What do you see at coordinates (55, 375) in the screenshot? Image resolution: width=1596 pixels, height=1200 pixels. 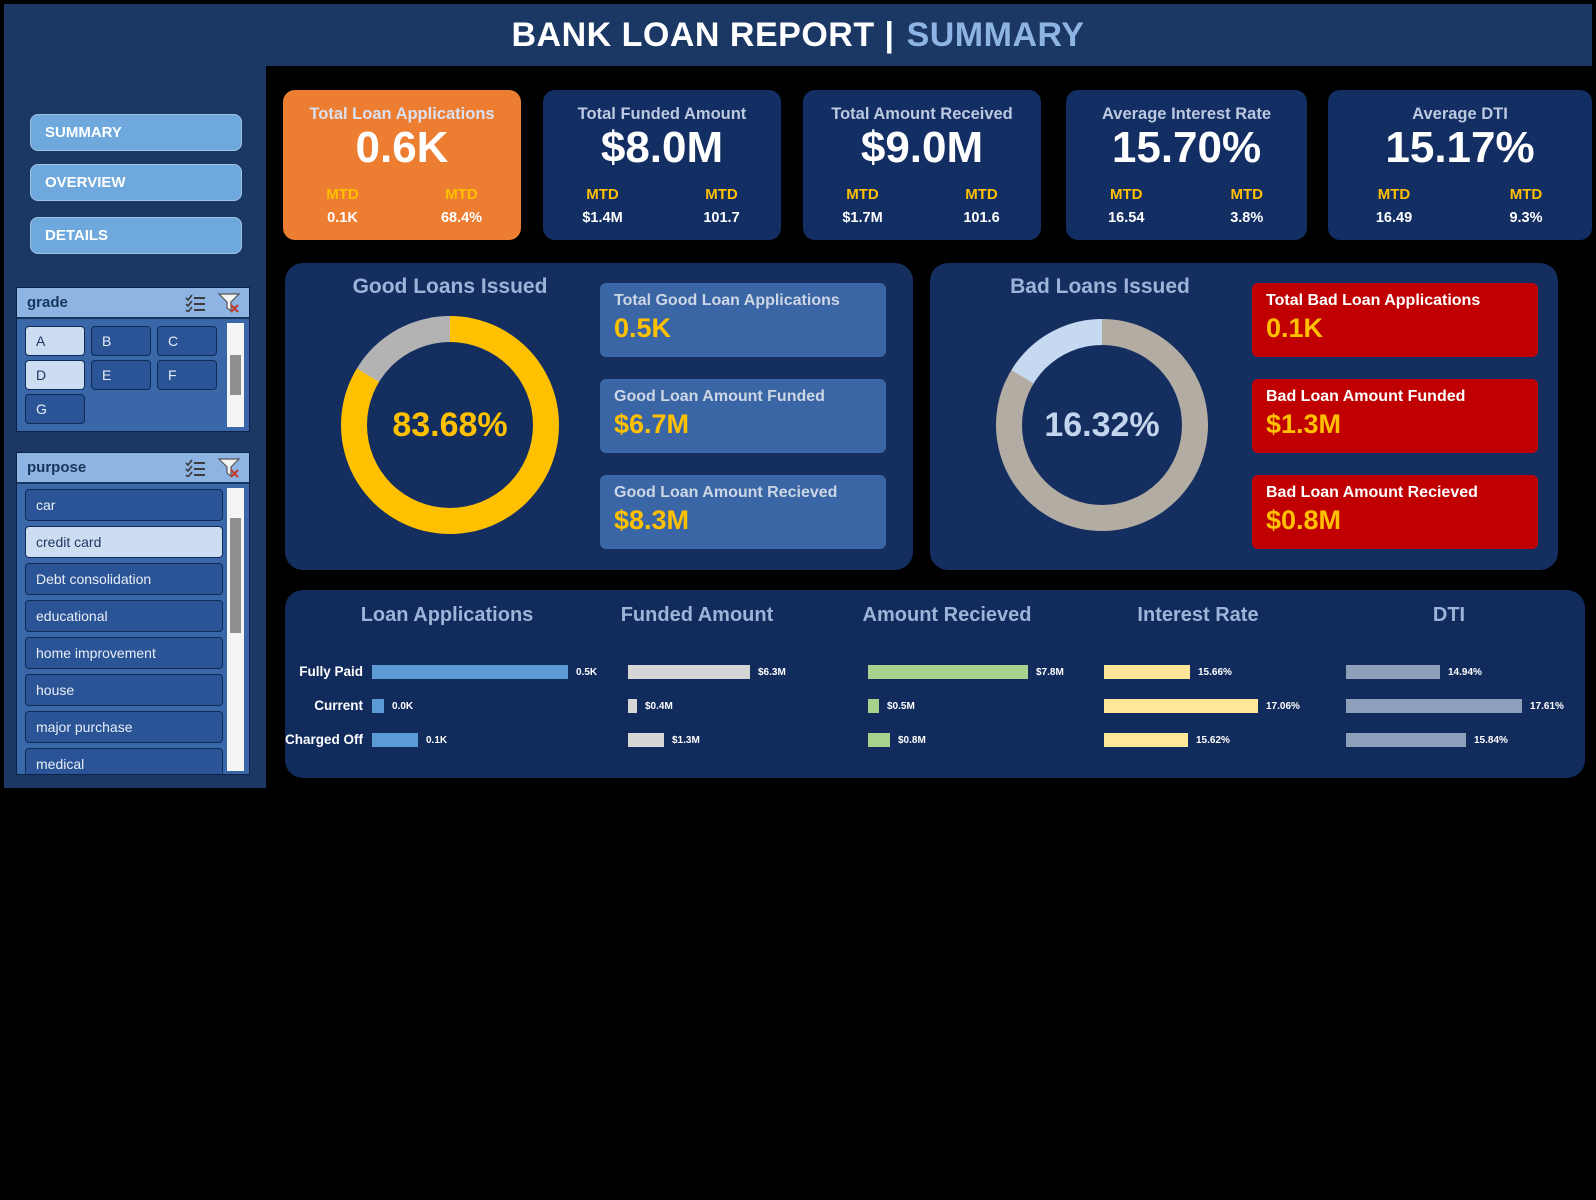 I see `grade-item-d: D` at bounding box center [55, 375].